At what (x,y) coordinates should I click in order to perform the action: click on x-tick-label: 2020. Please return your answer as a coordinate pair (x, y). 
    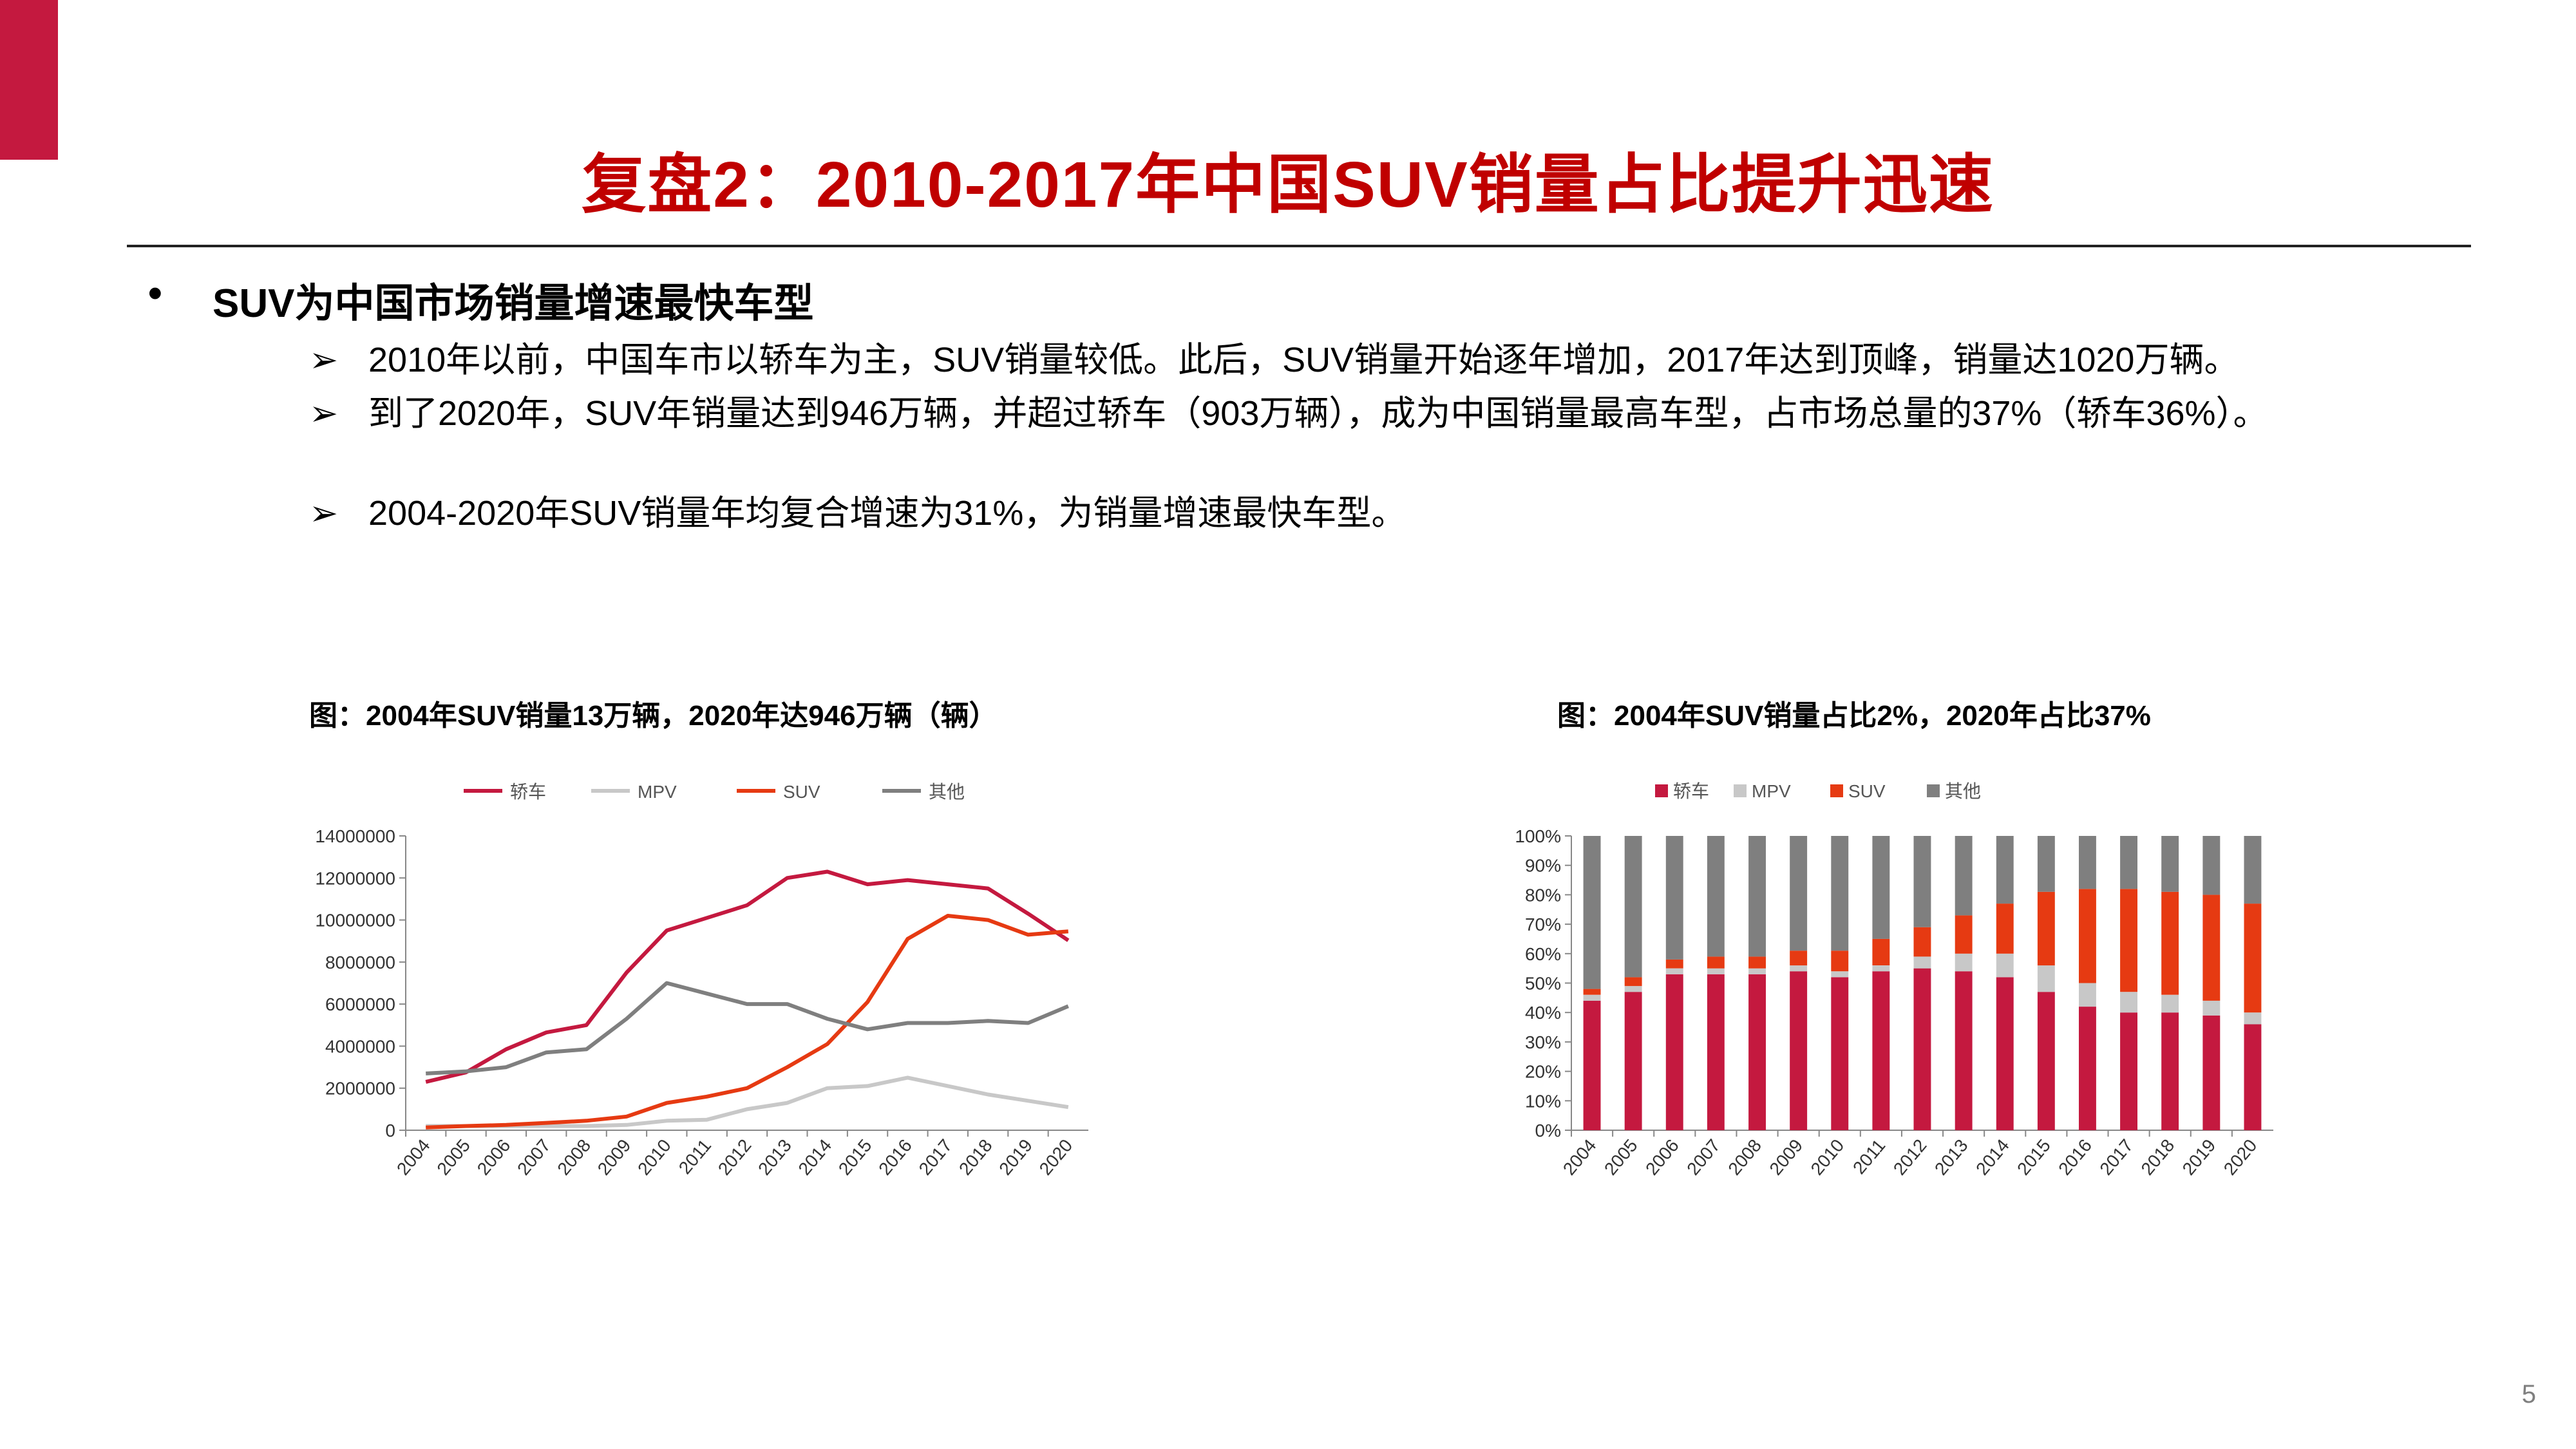
    Looking at the image, I should click on (1057, 1157).